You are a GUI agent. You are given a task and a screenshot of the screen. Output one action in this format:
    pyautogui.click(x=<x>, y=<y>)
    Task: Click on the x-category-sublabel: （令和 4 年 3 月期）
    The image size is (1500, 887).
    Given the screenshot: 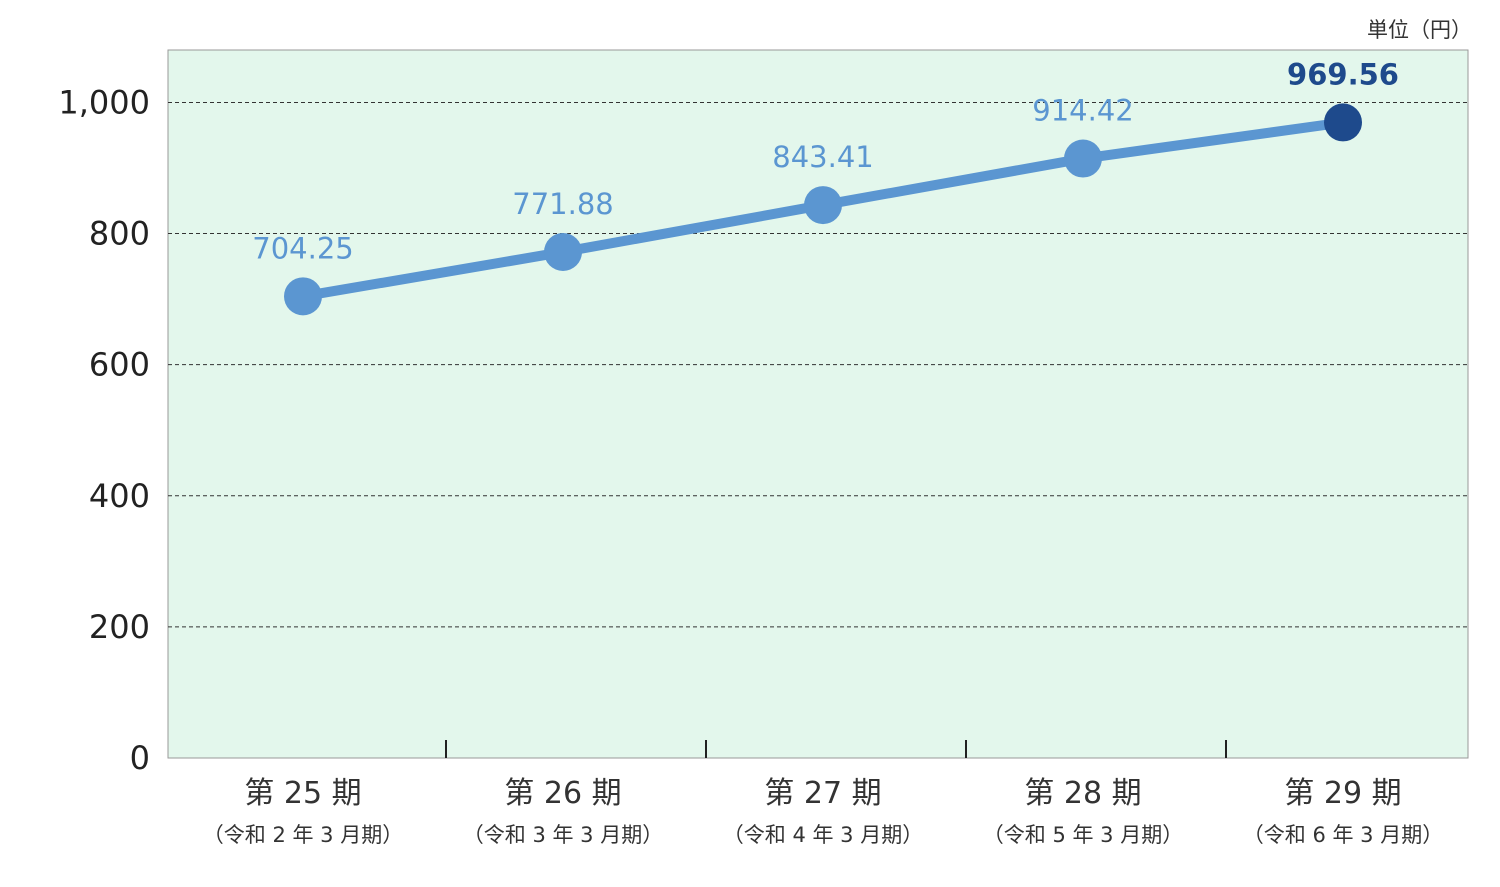 What is the action you would take?
    pyautogui.click(x=823, y=835)
    